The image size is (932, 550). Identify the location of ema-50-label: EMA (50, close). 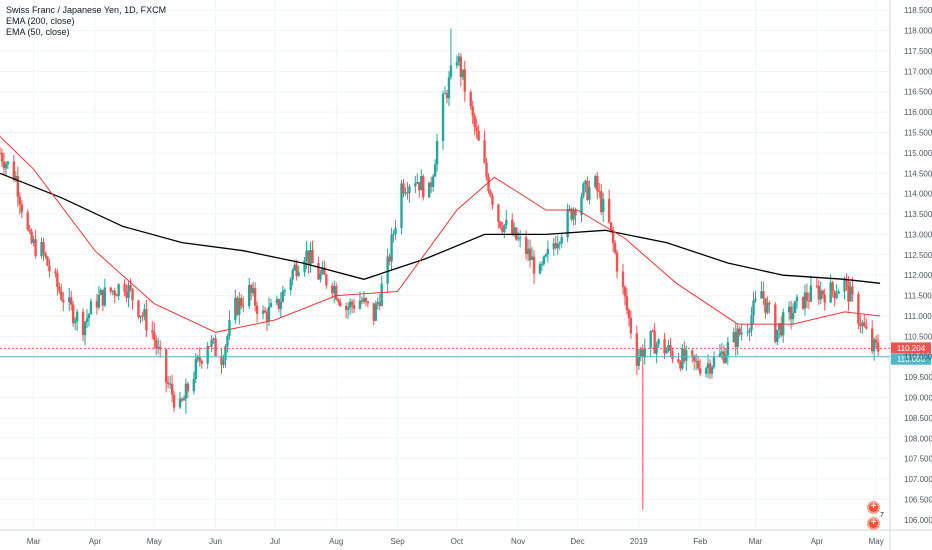
(38, 32).